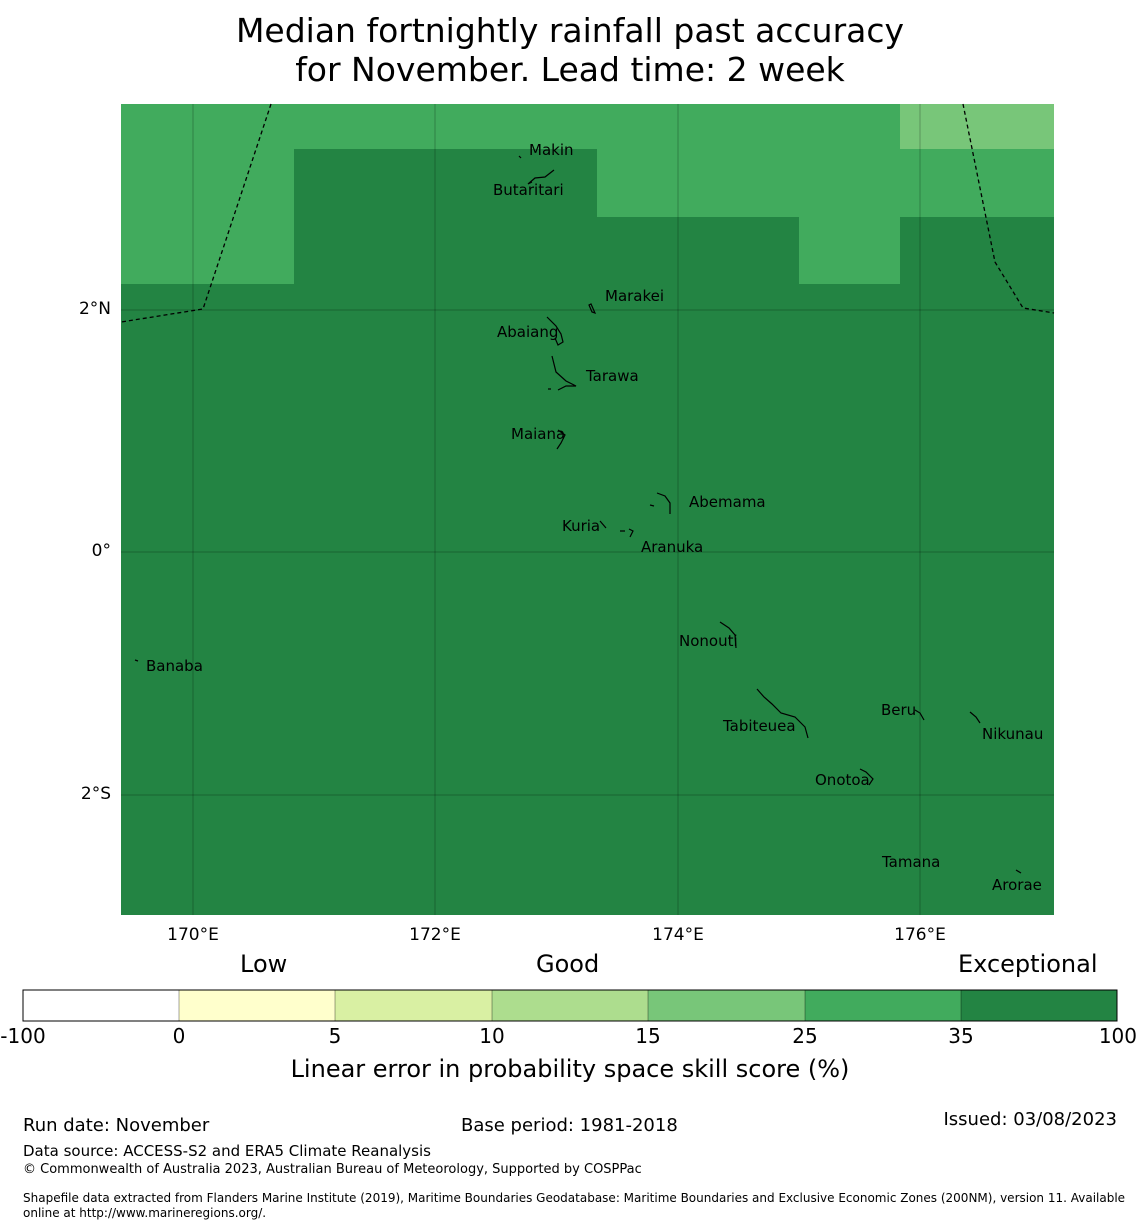  Describe the element at coordinates (634, 296) in the screenshot. I see `island-label-marakei: Marakei` at that location.